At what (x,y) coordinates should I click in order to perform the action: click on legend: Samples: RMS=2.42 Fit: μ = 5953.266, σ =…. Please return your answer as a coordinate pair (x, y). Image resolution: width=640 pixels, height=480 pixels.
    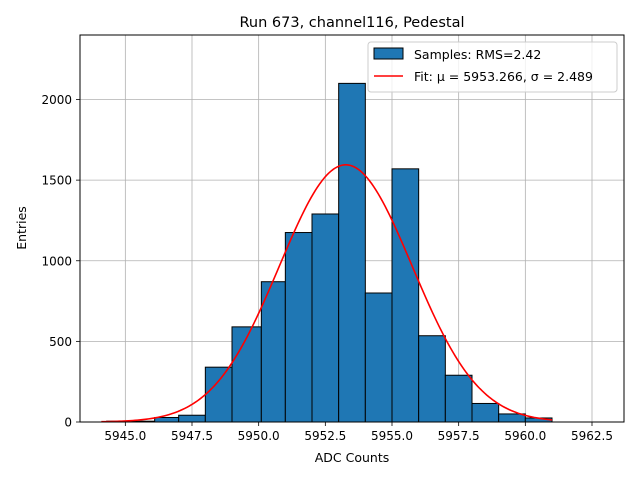
    Looking at the image, I should click on (492, 67).